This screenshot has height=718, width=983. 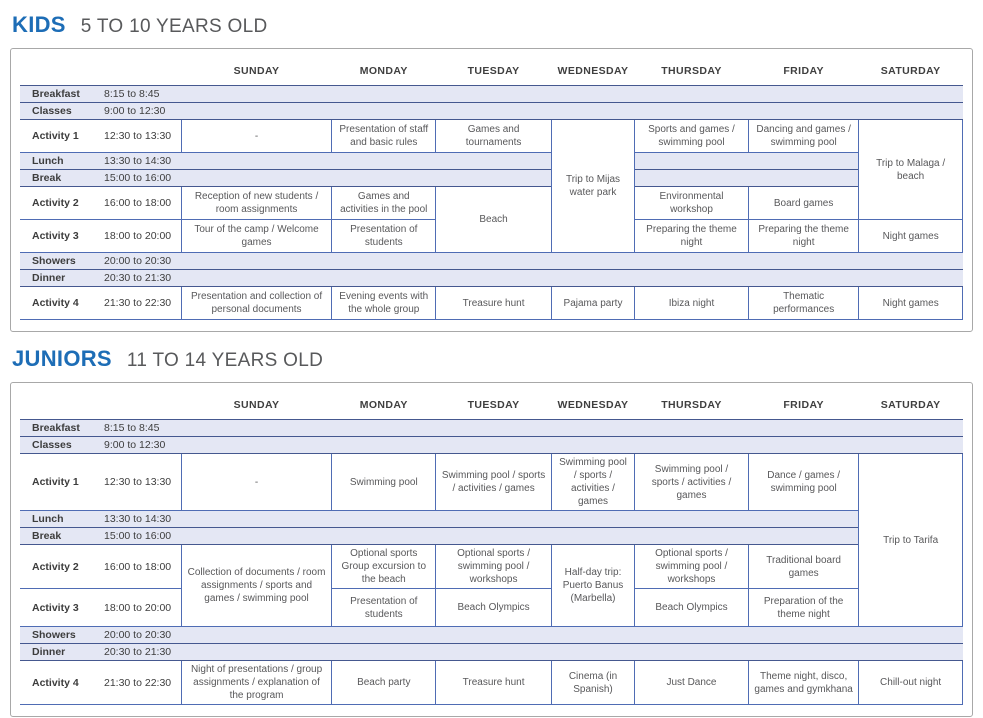 What do you see at coordinates (593, 186) in the screenshot?
I see `schedule-cell: Trip to Mijas water park` at bounding box center [593, 186].